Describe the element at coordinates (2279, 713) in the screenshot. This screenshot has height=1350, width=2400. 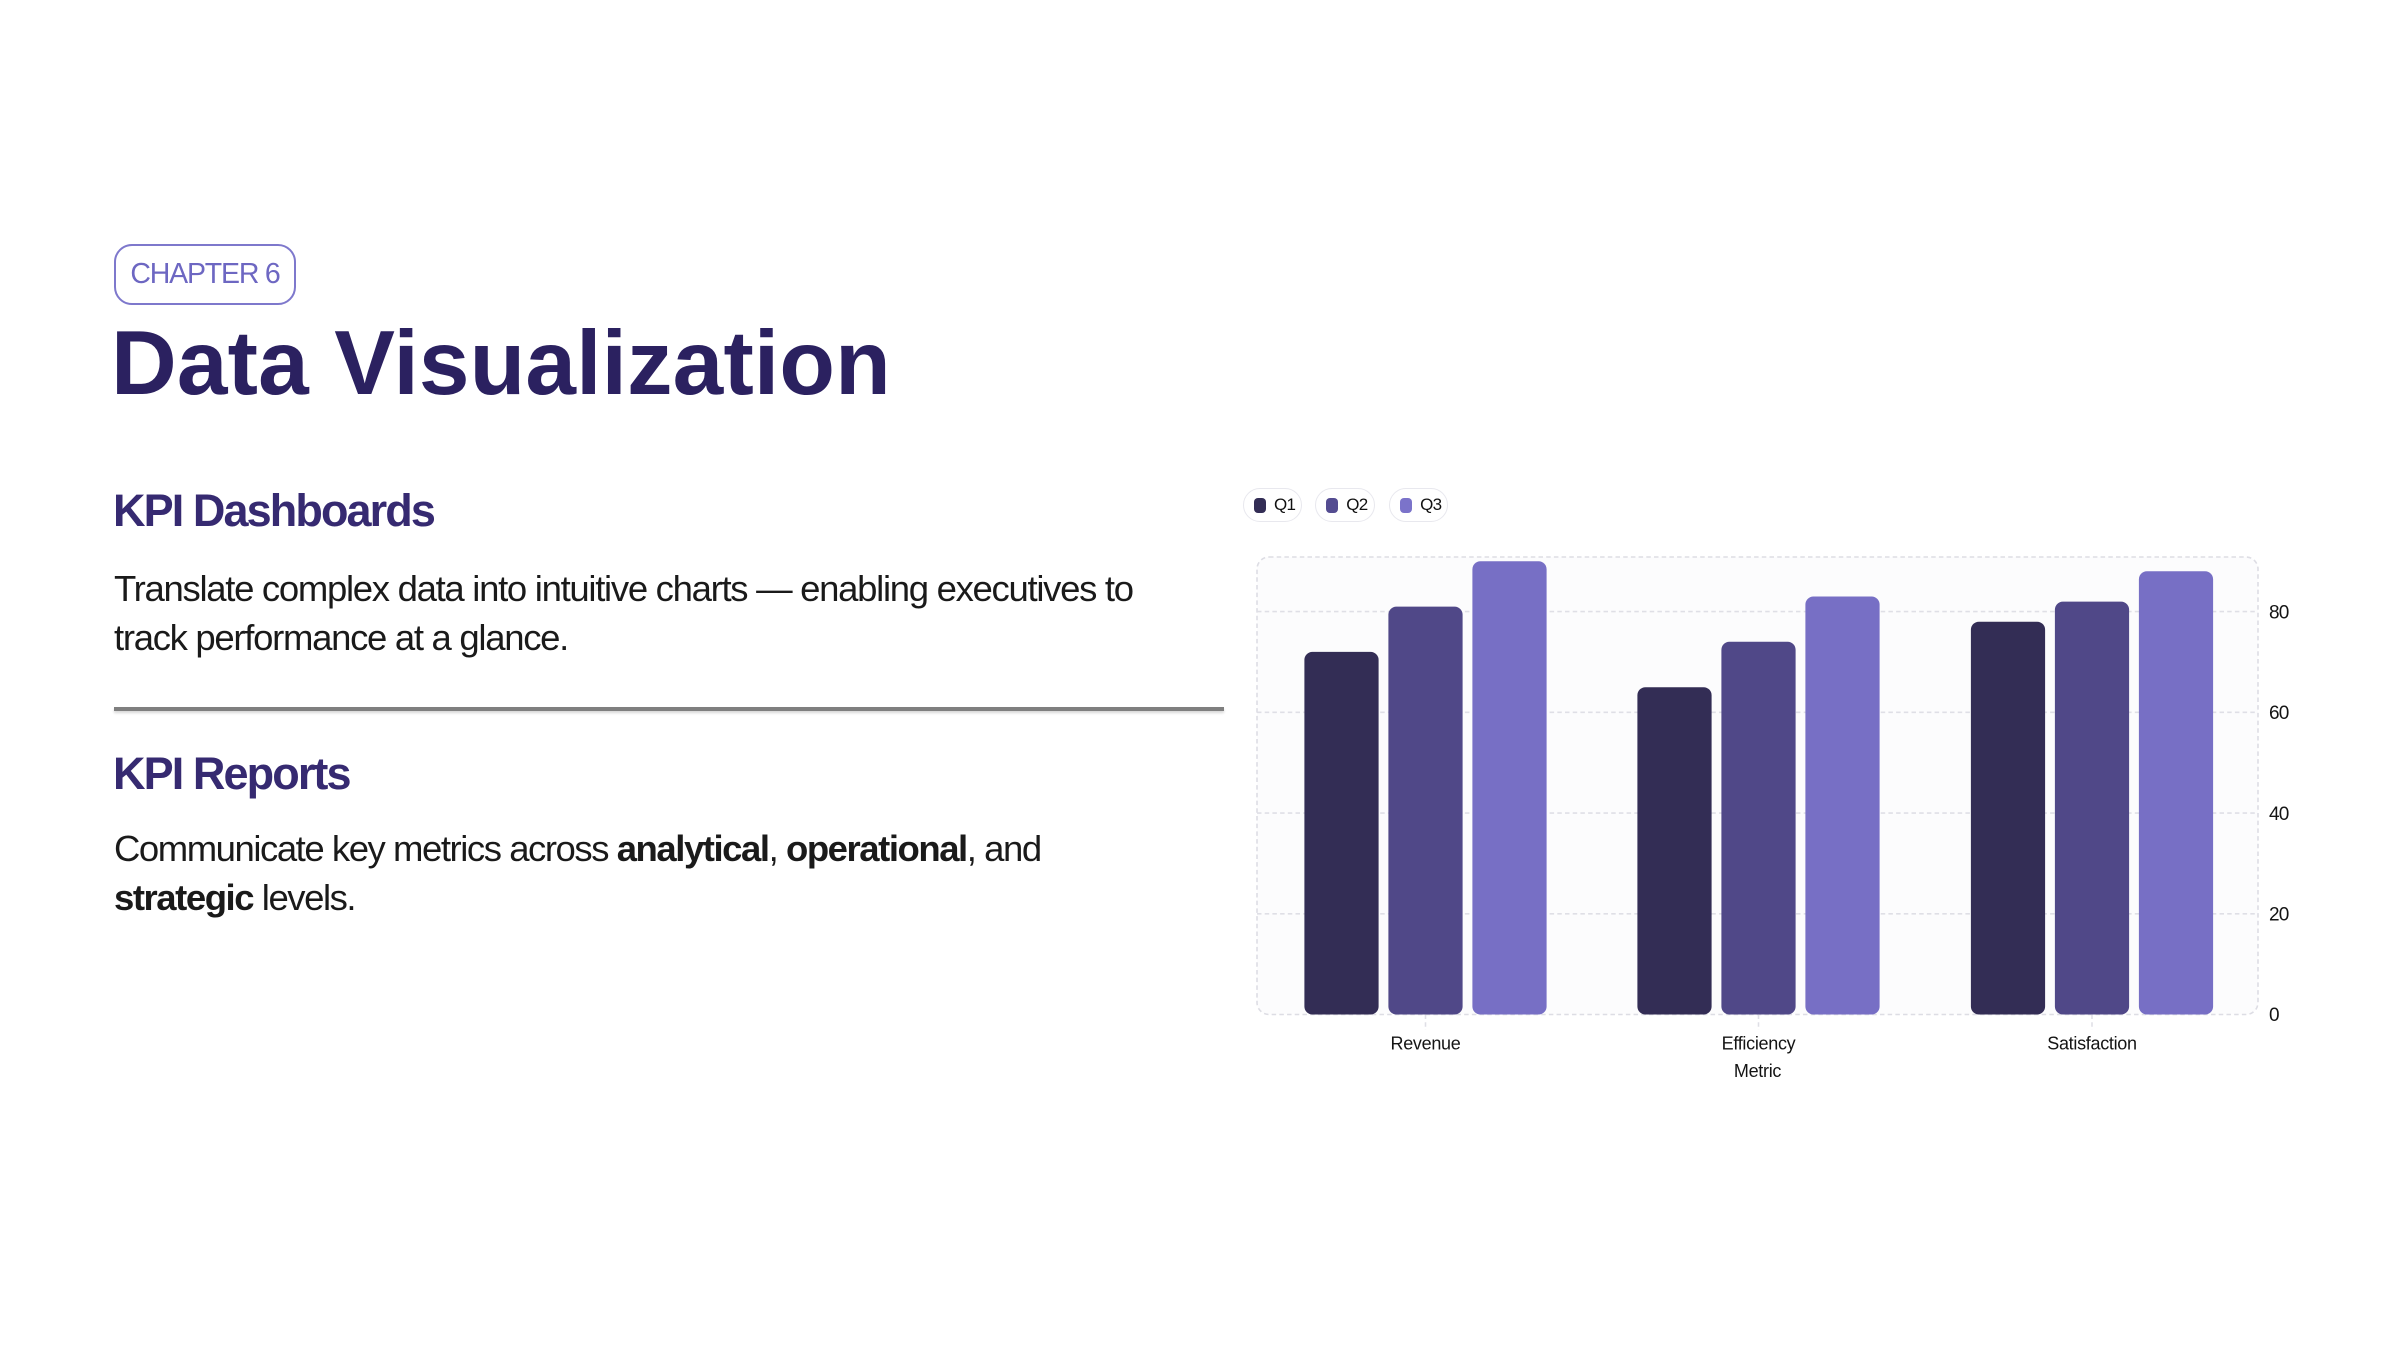
I see `svg-text: 60` at that location.